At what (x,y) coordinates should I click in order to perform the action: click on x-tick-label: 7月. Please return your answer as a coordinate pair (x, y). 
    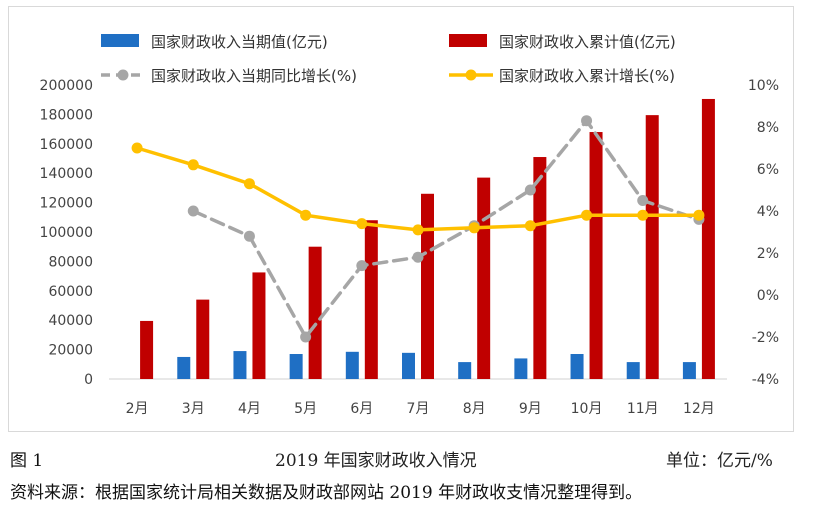
    Looking at the image, I should click on (418, 409).